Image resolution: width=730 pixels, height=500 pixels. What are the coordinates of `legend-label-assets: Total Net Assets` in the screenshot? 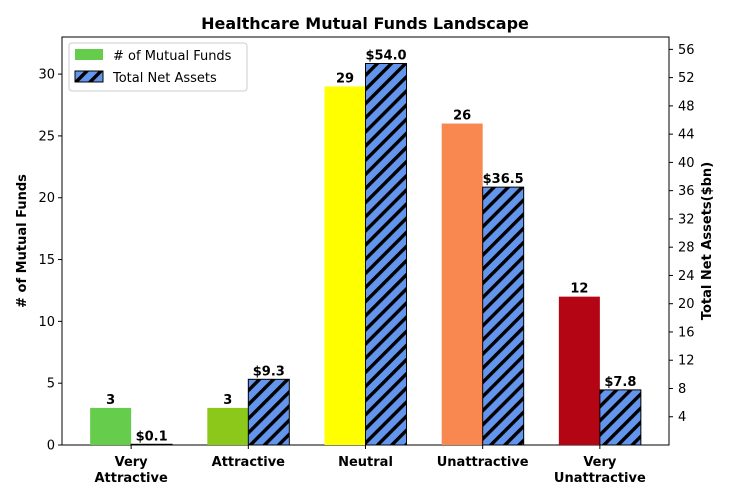 It's located at (164, 78).